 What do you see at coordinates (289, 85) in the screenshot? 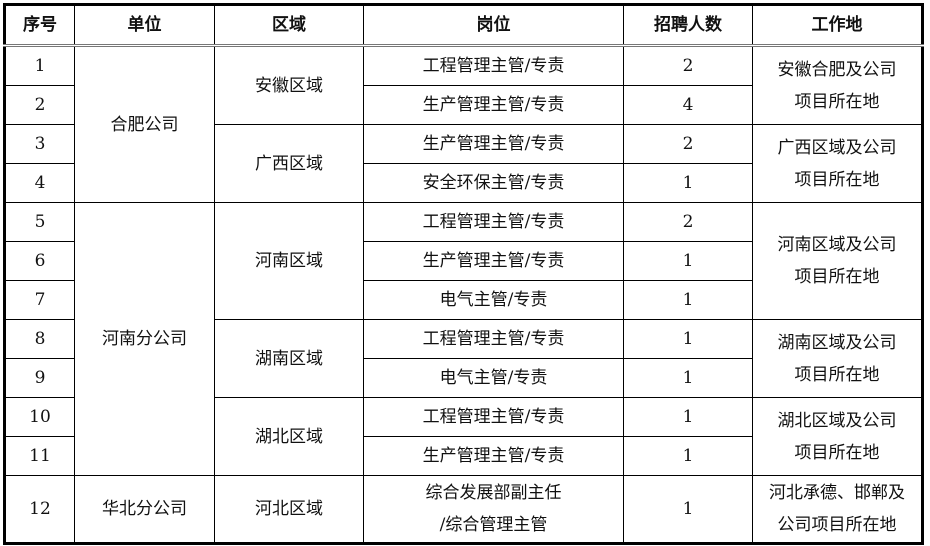
I see `cell-region: 安徽区域` at bounding box center [289, 85].